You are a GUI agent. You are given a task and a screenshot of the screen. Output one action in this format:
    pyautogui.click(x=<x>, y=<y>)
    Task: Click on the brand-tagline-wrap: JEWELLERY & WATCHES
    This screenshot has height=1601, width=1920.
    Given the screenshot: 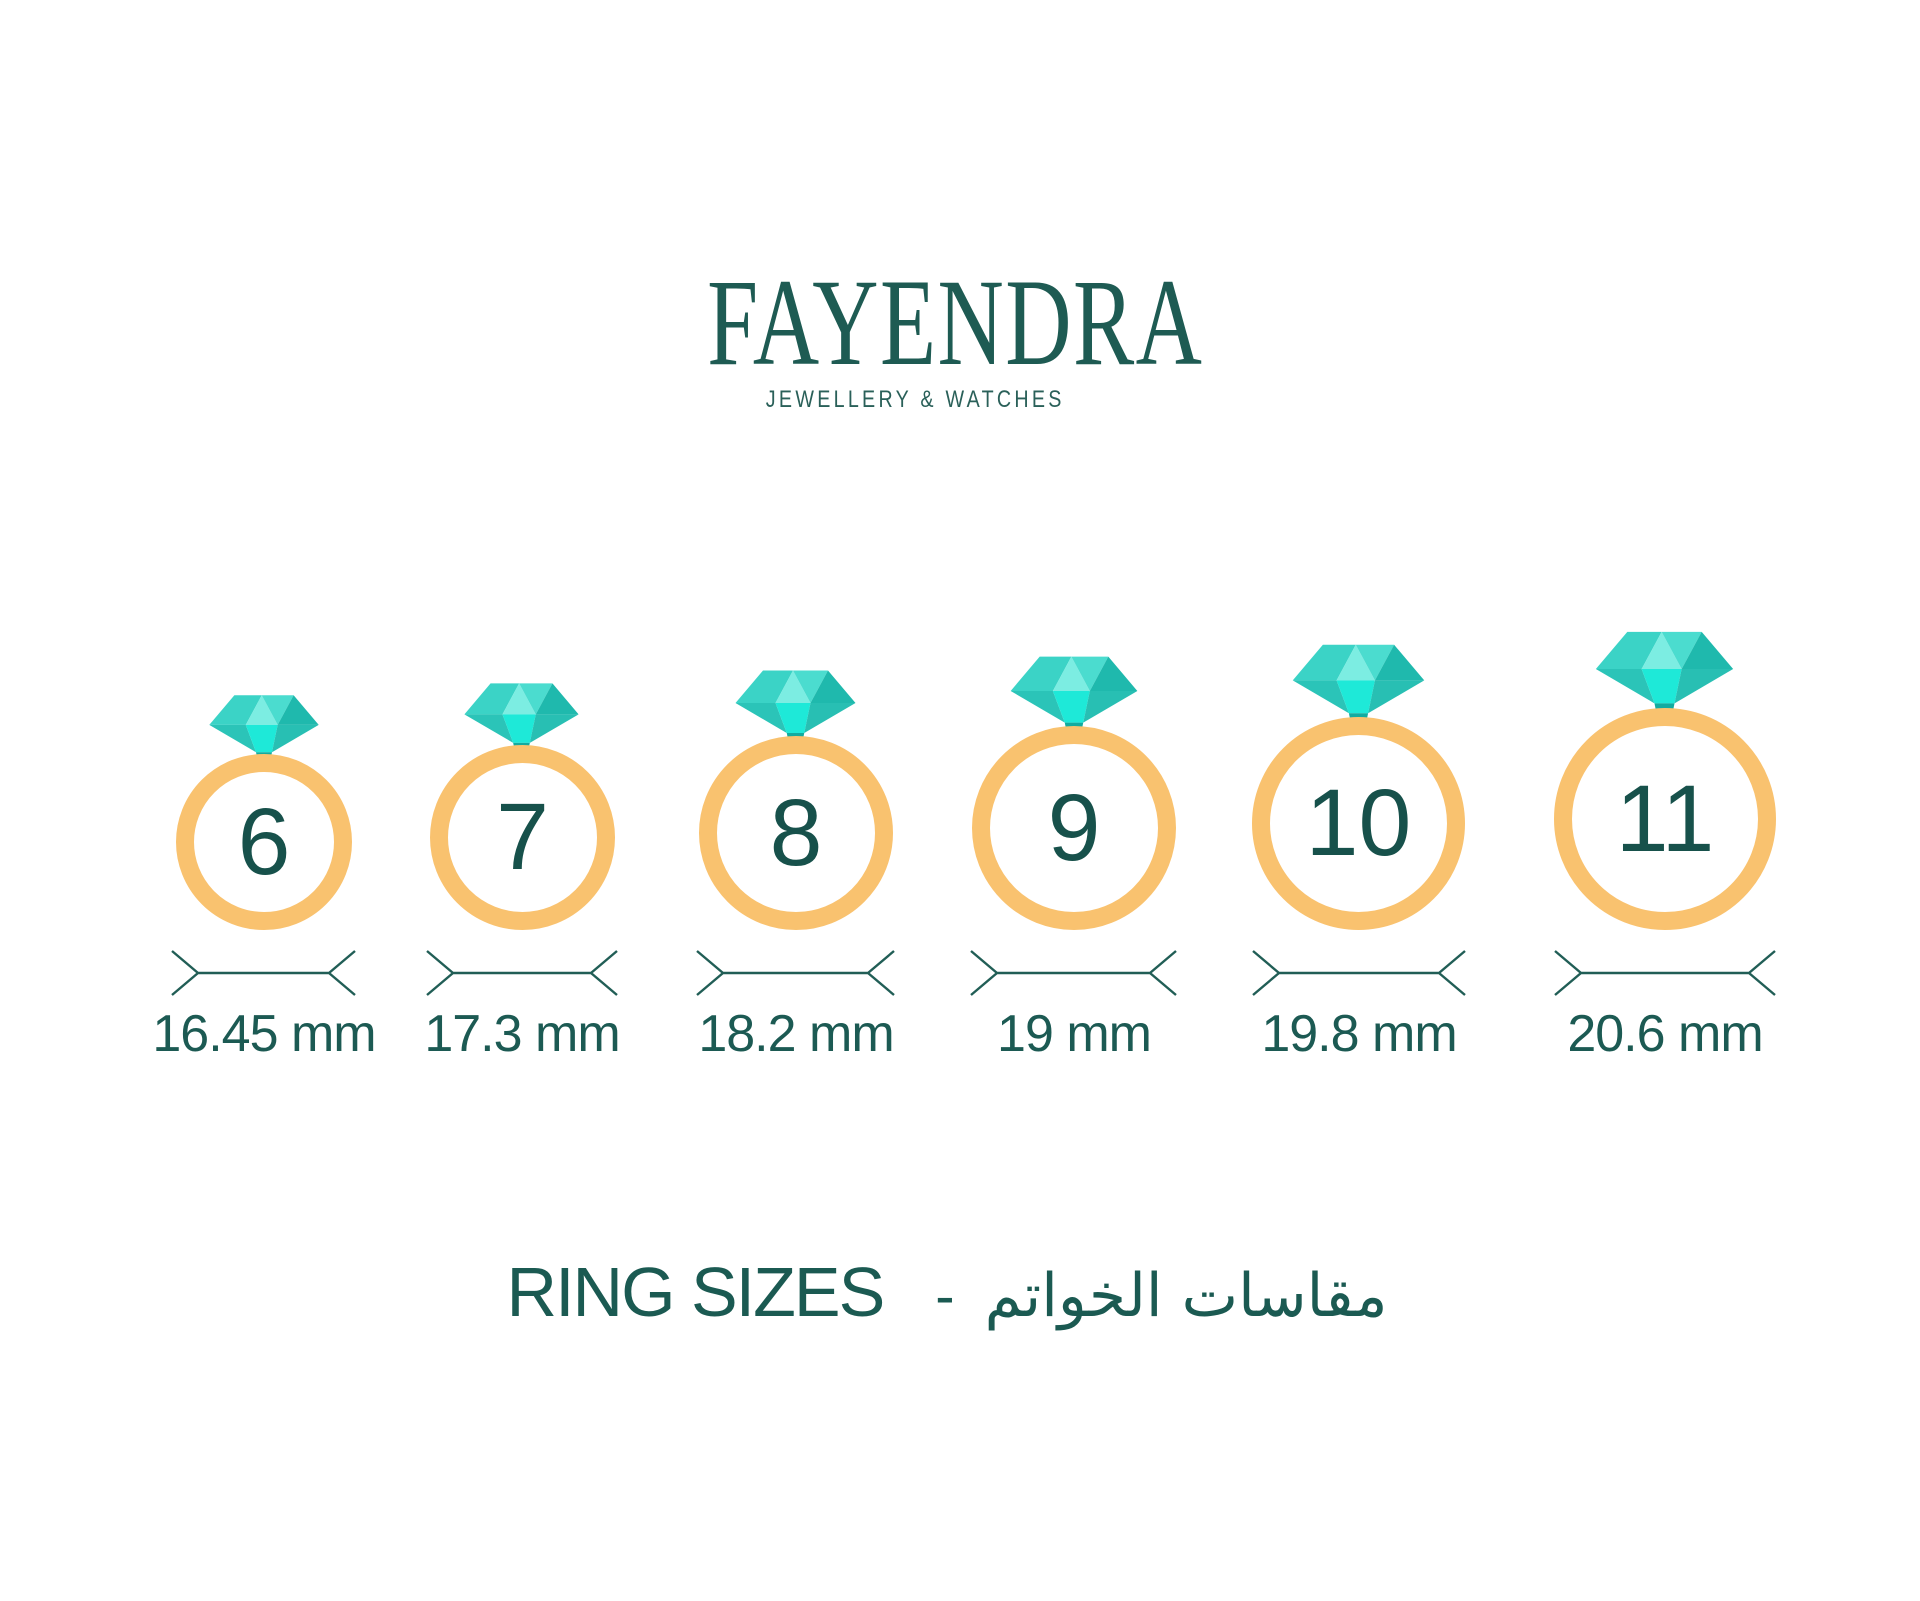 What is the action you would take?
    pyautogui.click(x=915, y=400)
    